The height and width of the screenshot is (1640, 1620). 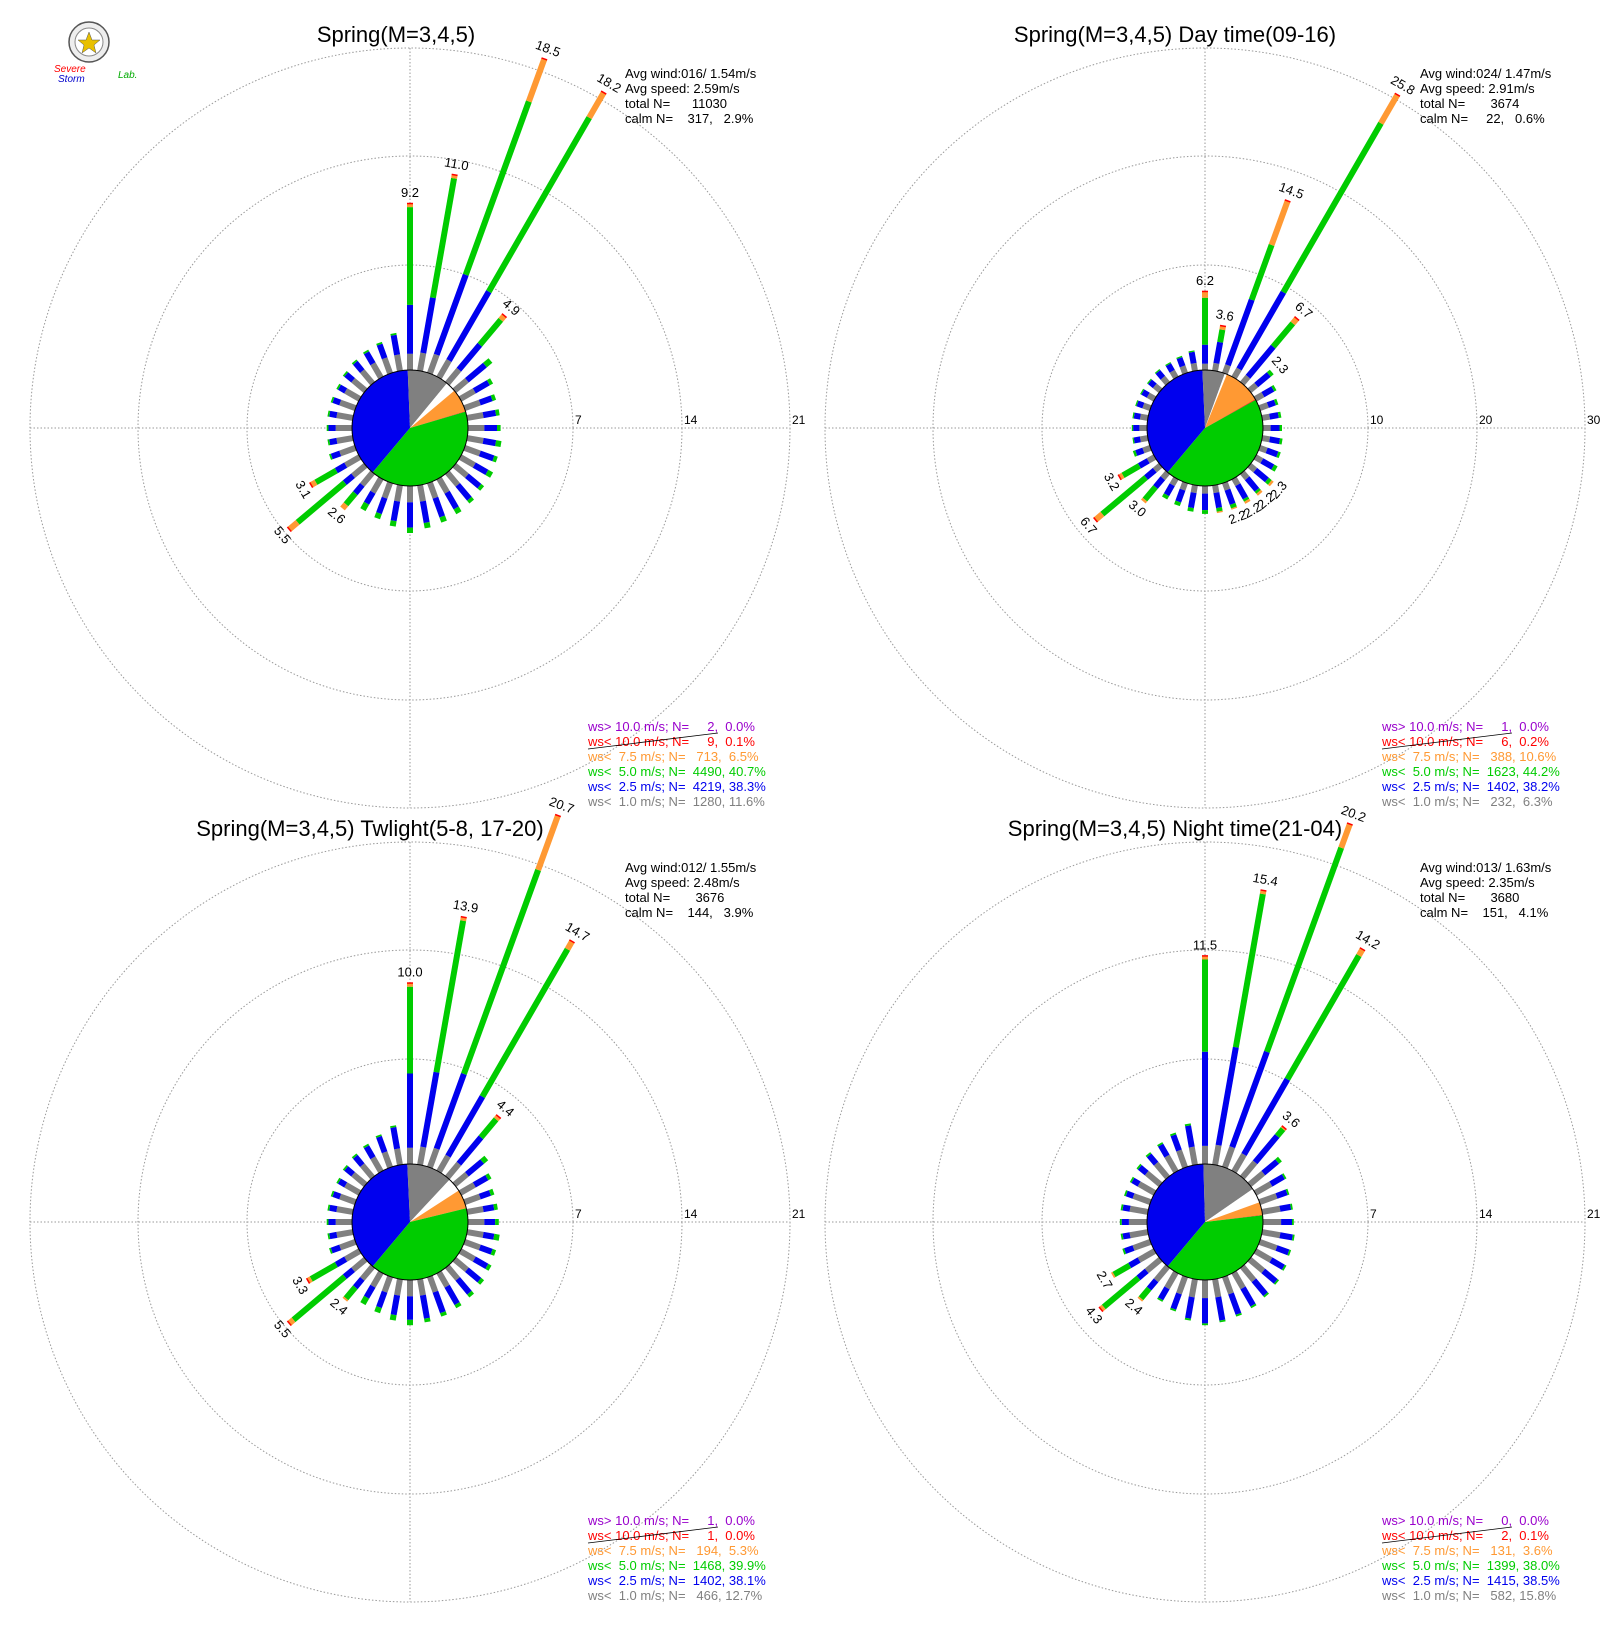 What do you see at coordinates (1486, 73) in the screenshot?
I see `stat-line-1: Avg wind:024/ 1.47m/s` at bounding box center [1486, 73].